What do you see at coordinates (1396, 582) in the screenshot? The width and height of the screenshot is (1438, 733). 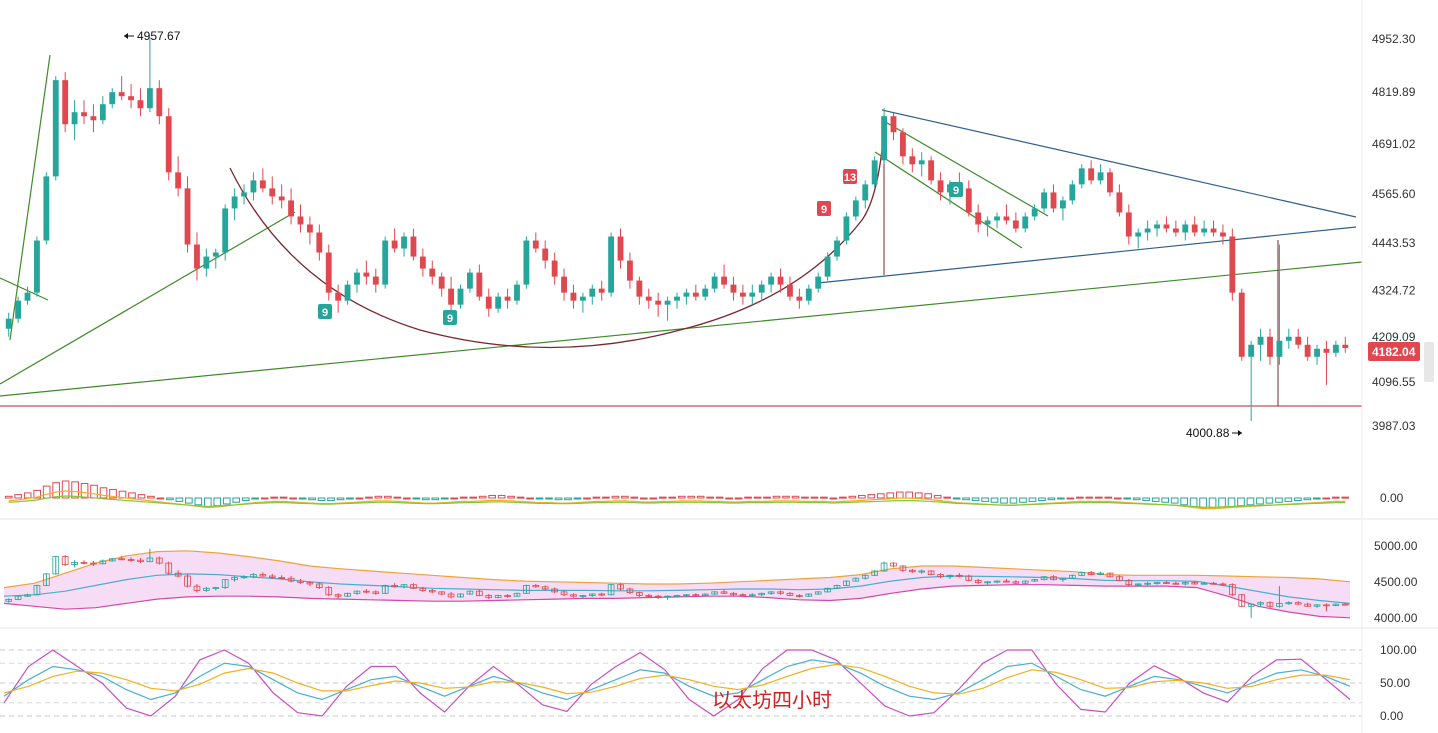 I see `boll-tick-label: 4500.00` at bounding box center [1396, 582].